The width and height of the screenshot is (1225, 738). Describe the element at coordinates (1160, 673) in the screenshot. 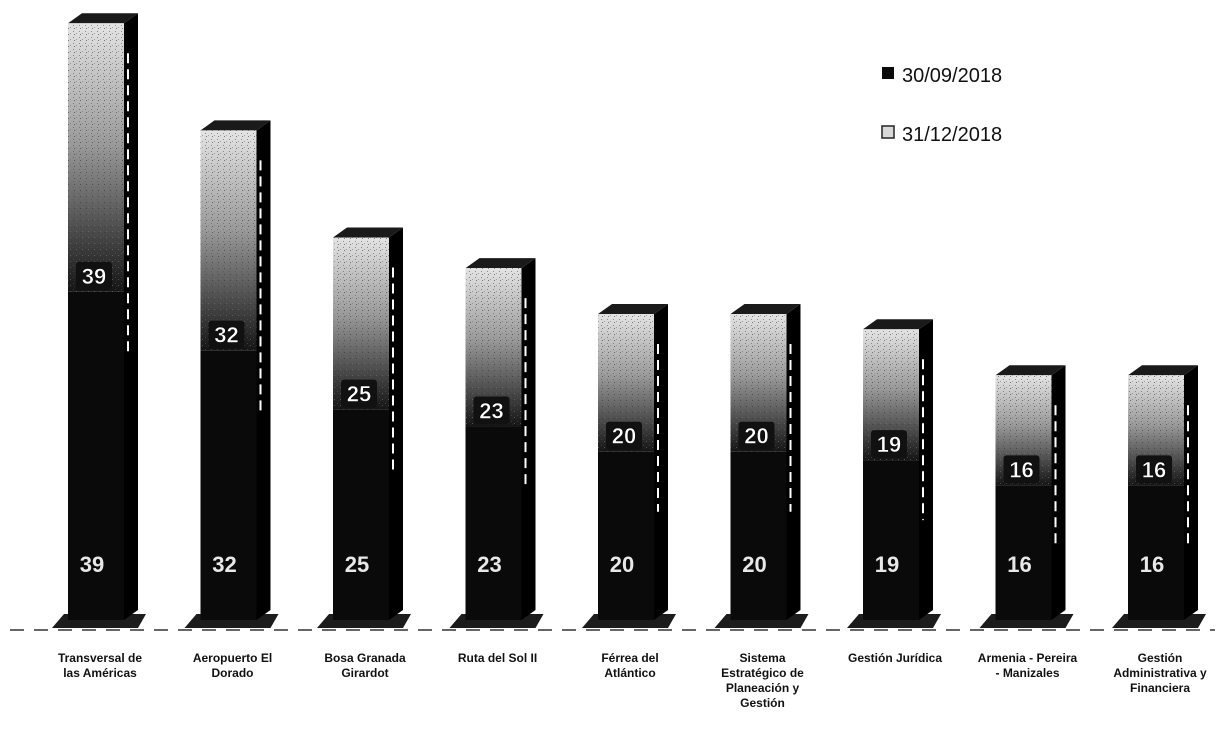

I see `x-tick-label: Gestión Administrativa y Financiera` at that location.